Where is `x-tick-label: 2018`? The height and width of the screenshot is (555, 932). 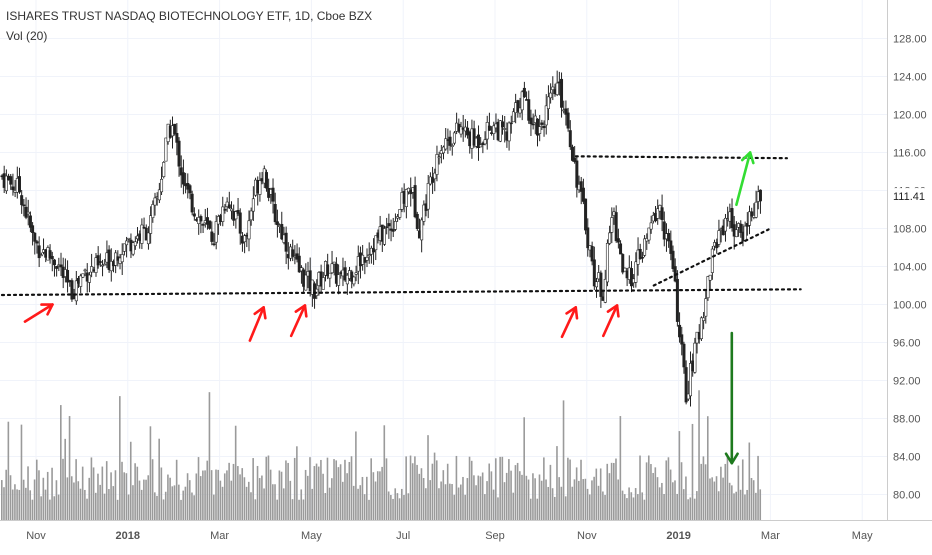 x-tick-label: 2018 is located at coordinates (128, 536).